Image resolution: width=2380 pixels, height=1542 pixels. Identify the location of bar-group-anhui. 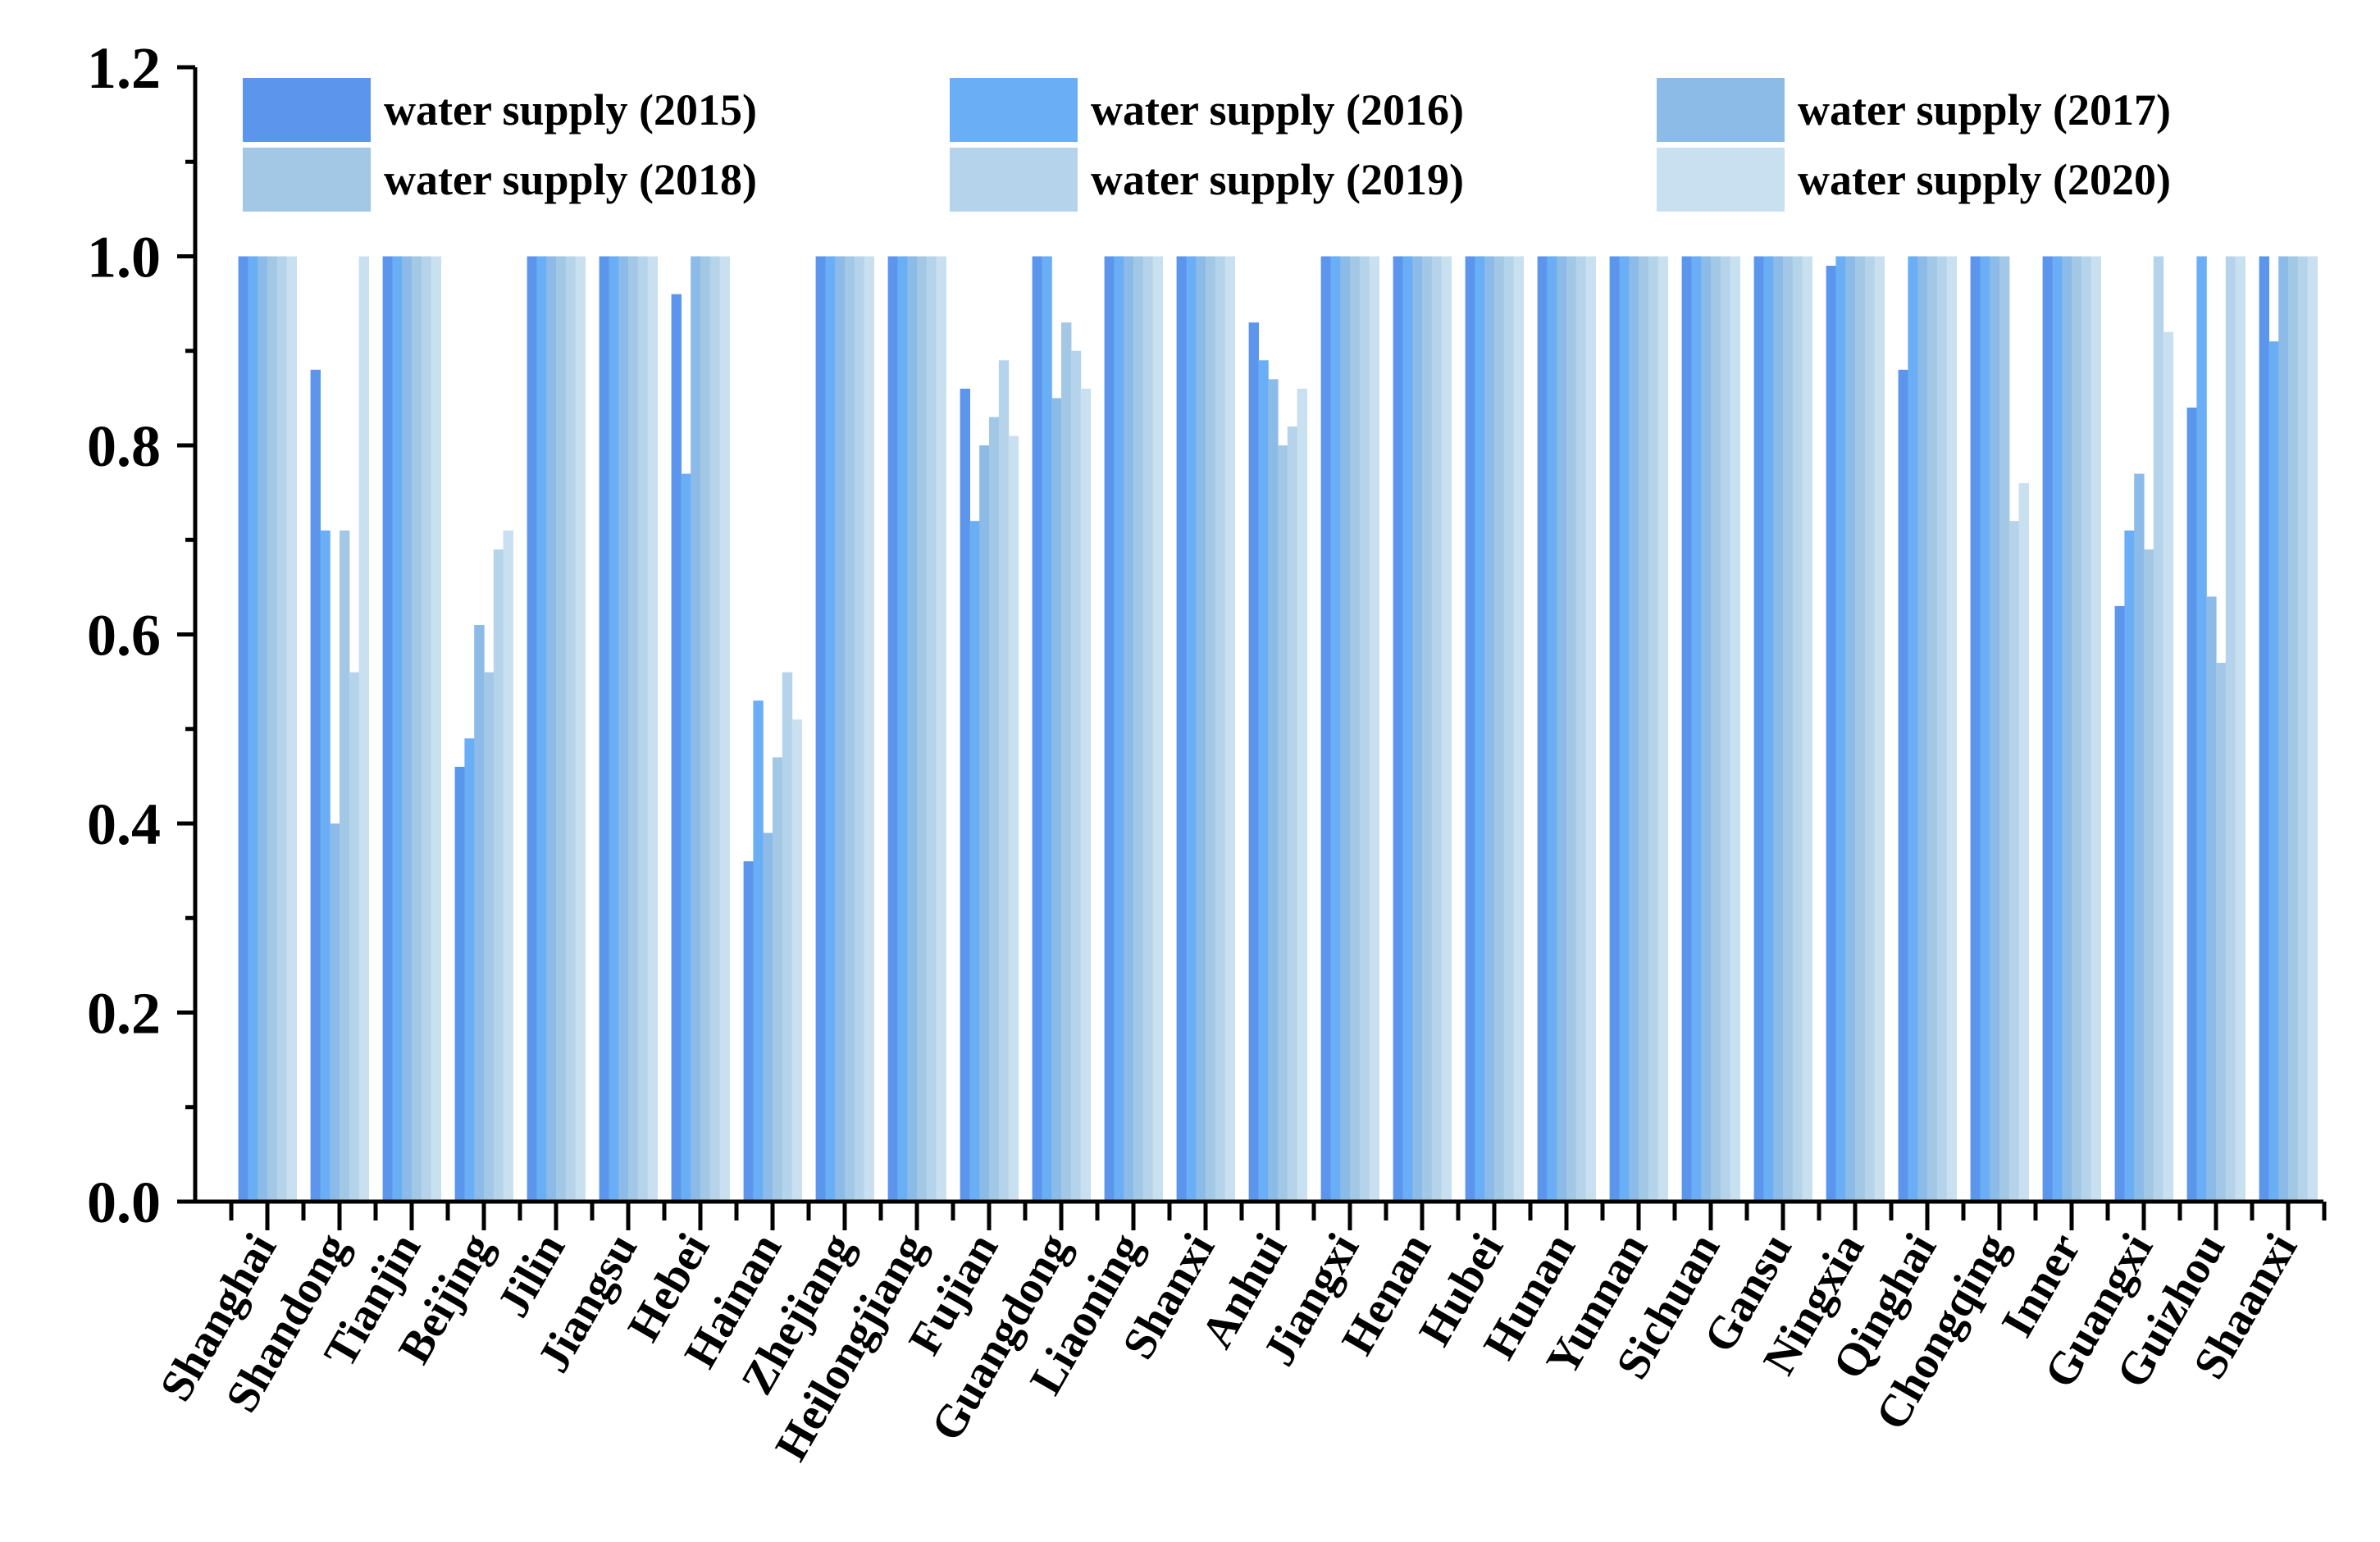
(1277, 762).